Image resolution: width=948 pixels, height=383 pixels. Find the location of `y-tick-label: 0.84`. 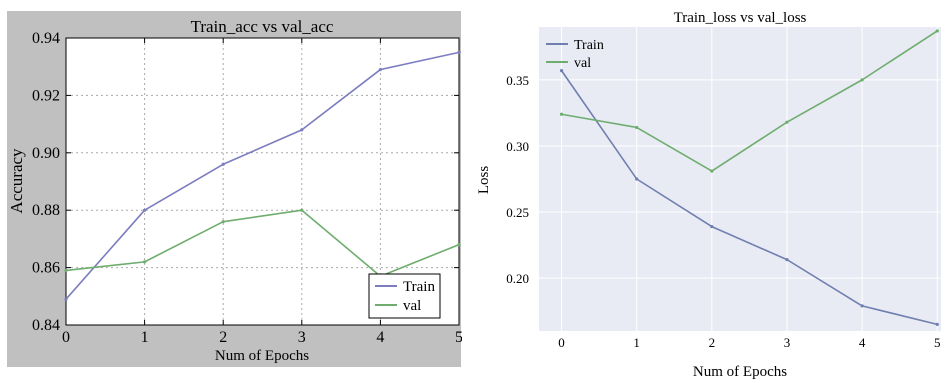

y-tick-label: 0.84 is located at coordinates (46, 325).